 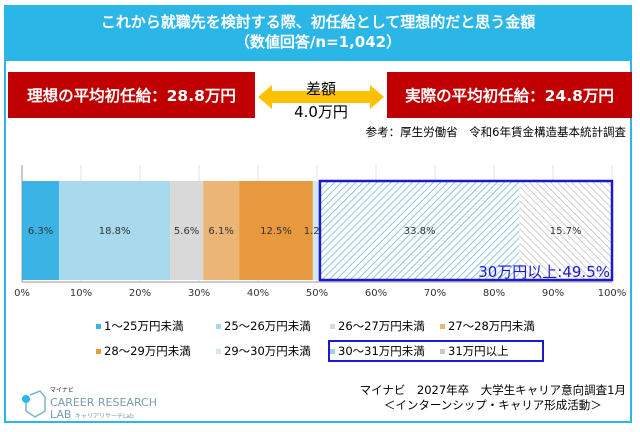 I want to click on x-tick-label: 50%, so click(x=317, y=293).